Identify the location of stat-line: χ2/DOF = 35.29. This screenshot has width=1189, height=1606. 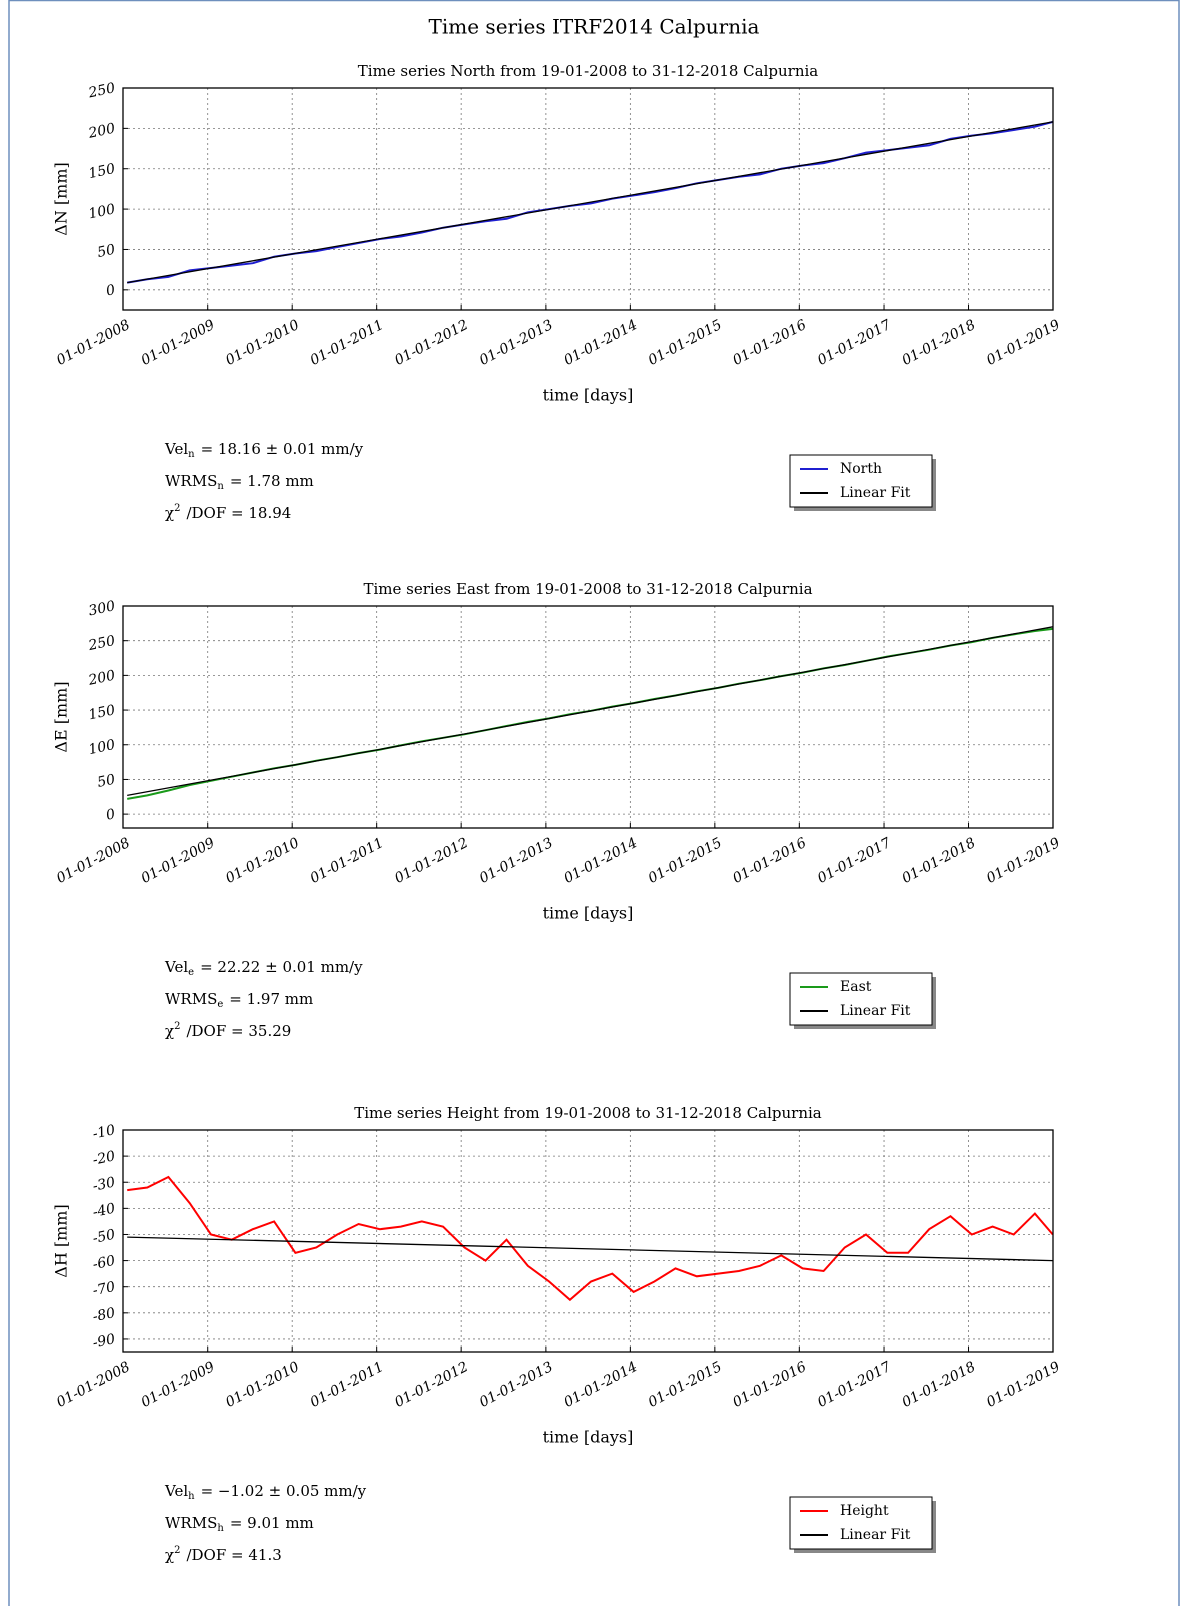
(228, 1031).